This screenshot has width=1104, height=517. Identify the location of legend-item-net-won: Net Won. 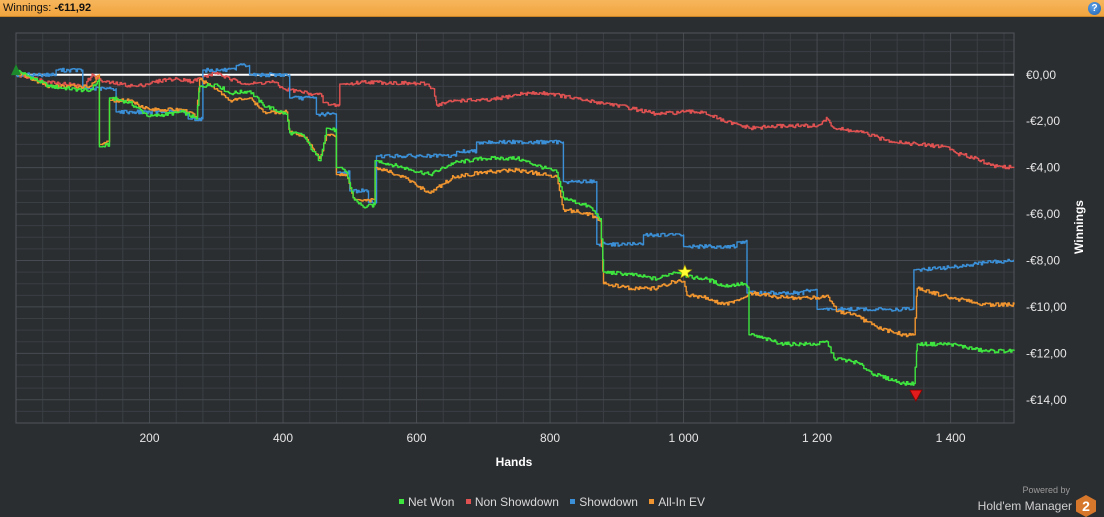
(426, 502).